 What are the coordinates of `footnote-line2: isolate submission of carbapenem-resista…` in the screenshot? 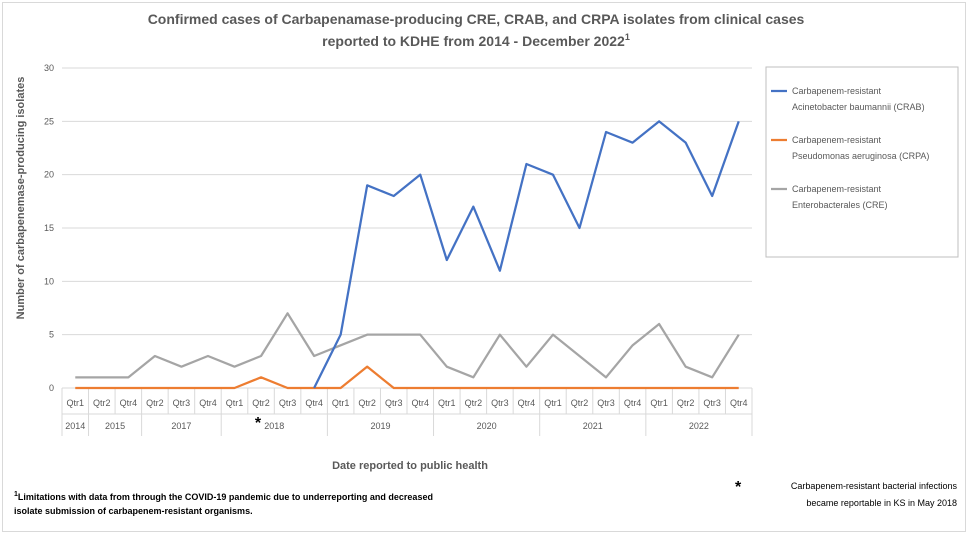 It's located at (133, 511).